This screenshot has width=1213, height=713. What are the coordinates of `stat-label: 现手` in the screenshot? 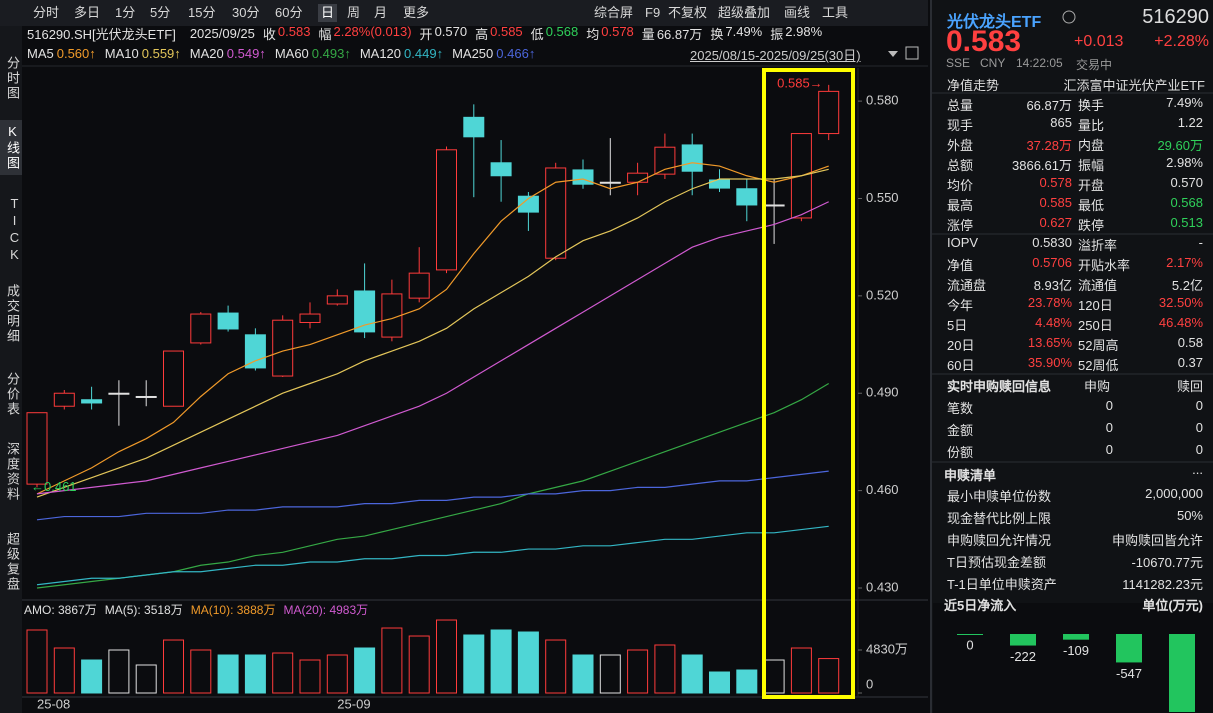 It's located at (960, 125).